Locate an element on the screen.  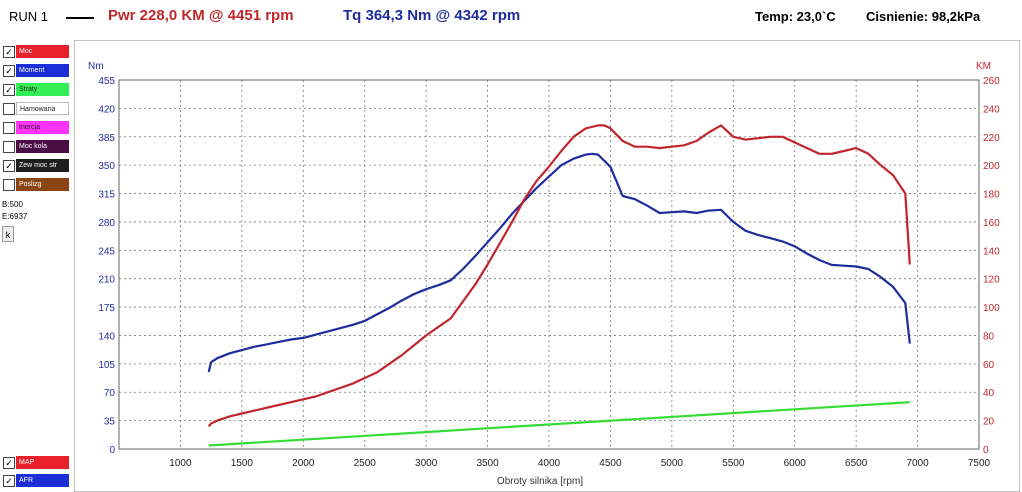
y-right-tick-label: 100 is located at coordinates (991, 308).